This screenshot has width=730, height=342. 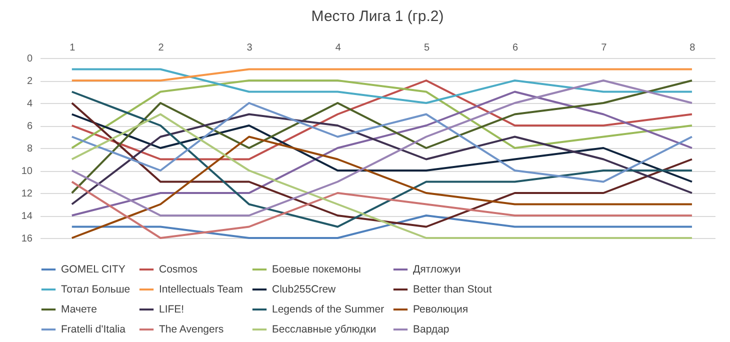 I want to click on legend-label: Better than Stout, so click(x=452, y=290).